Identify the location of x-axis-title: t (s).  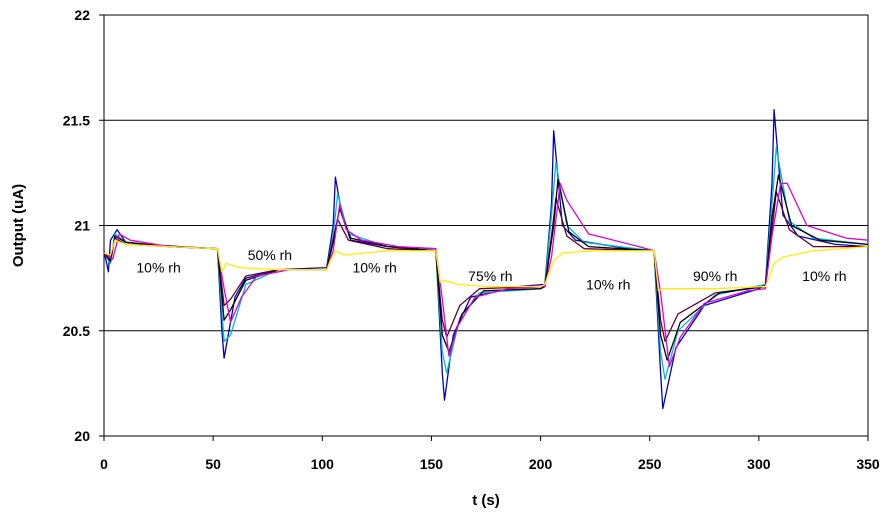
(486, 500).